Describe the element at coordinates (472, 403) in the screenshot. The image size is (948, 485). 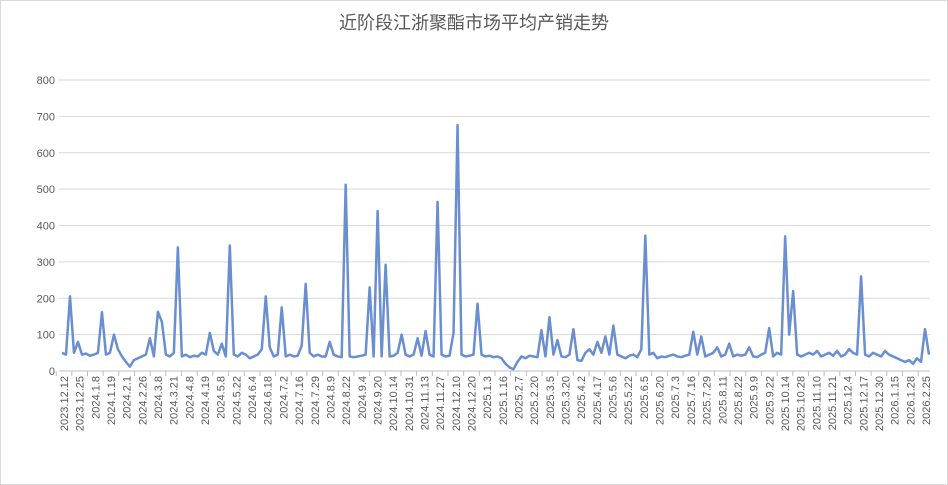
I see `x-tick-label: 2024.12.20` at that location.